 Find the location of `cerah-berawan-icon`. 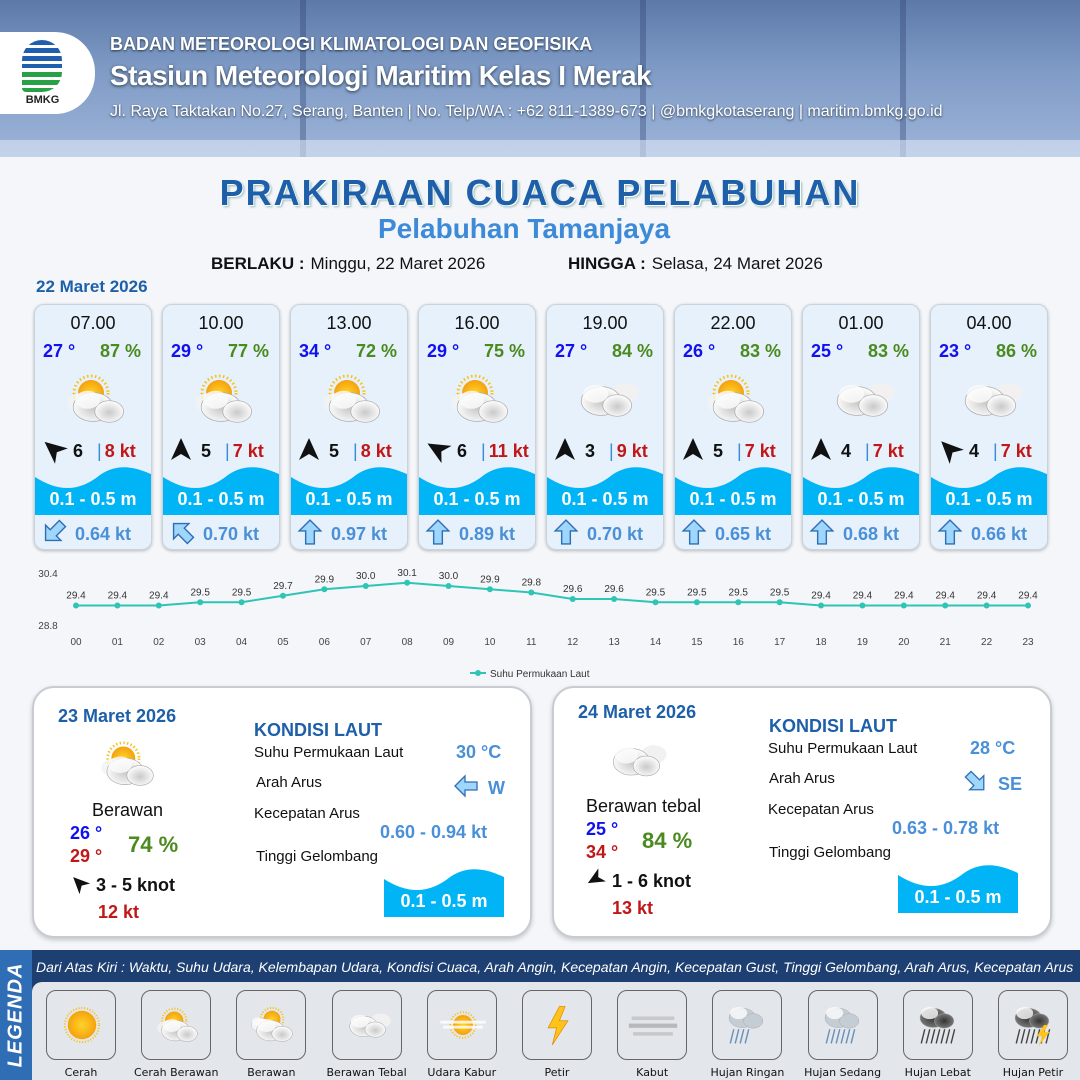

cerah-berawan-icon is located at coordinates (177, 1025).